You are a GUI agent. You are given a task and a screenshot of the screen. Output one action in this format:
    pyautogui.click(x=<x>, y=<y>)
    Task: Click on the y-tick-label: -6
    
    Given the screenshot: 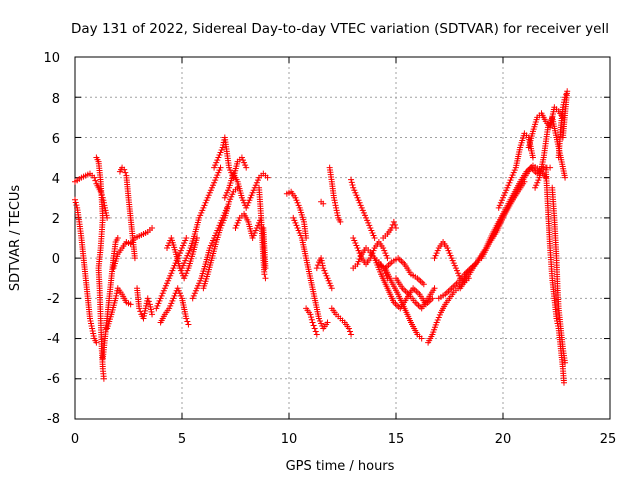 What is the action you would take?
    pyautogui.click(x=53, y=379)
    